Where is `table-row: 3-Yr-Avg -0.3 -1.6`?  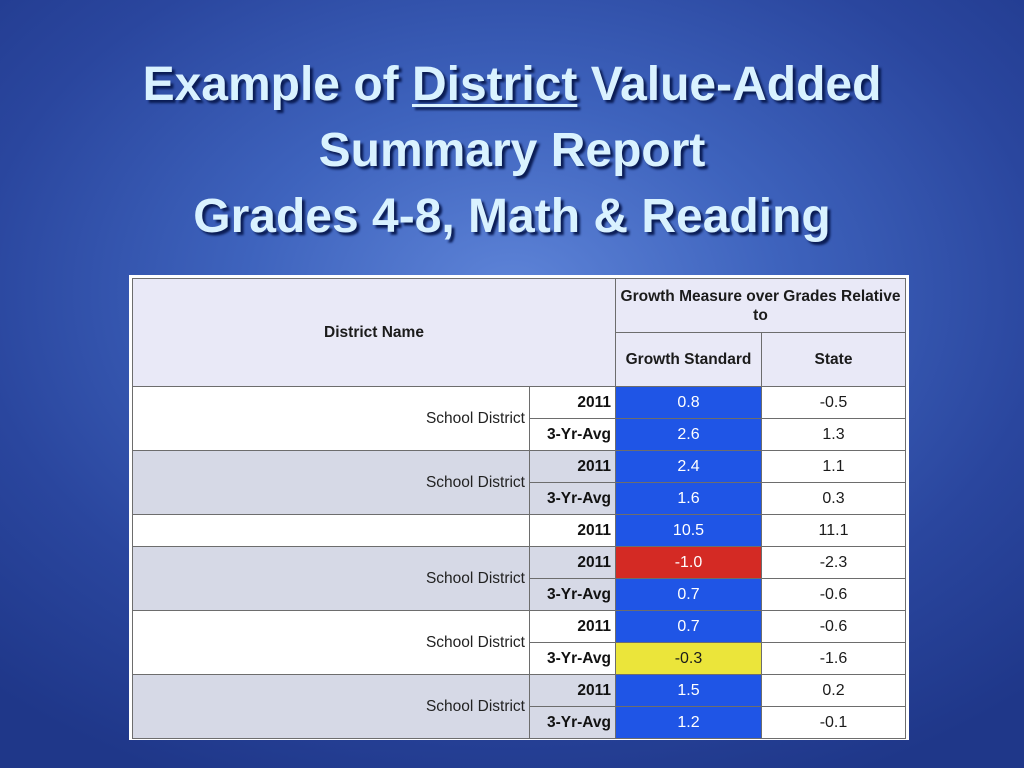 table-row: 3-Yr-Avg -0.3 -1.6 is located at coordinates (519, 658).